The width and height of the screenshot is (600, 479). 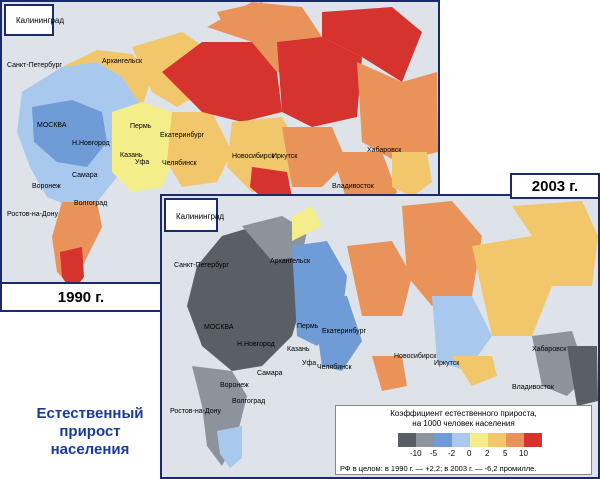 I want to click on legend-tick: 5, so click(x=505, y=453).